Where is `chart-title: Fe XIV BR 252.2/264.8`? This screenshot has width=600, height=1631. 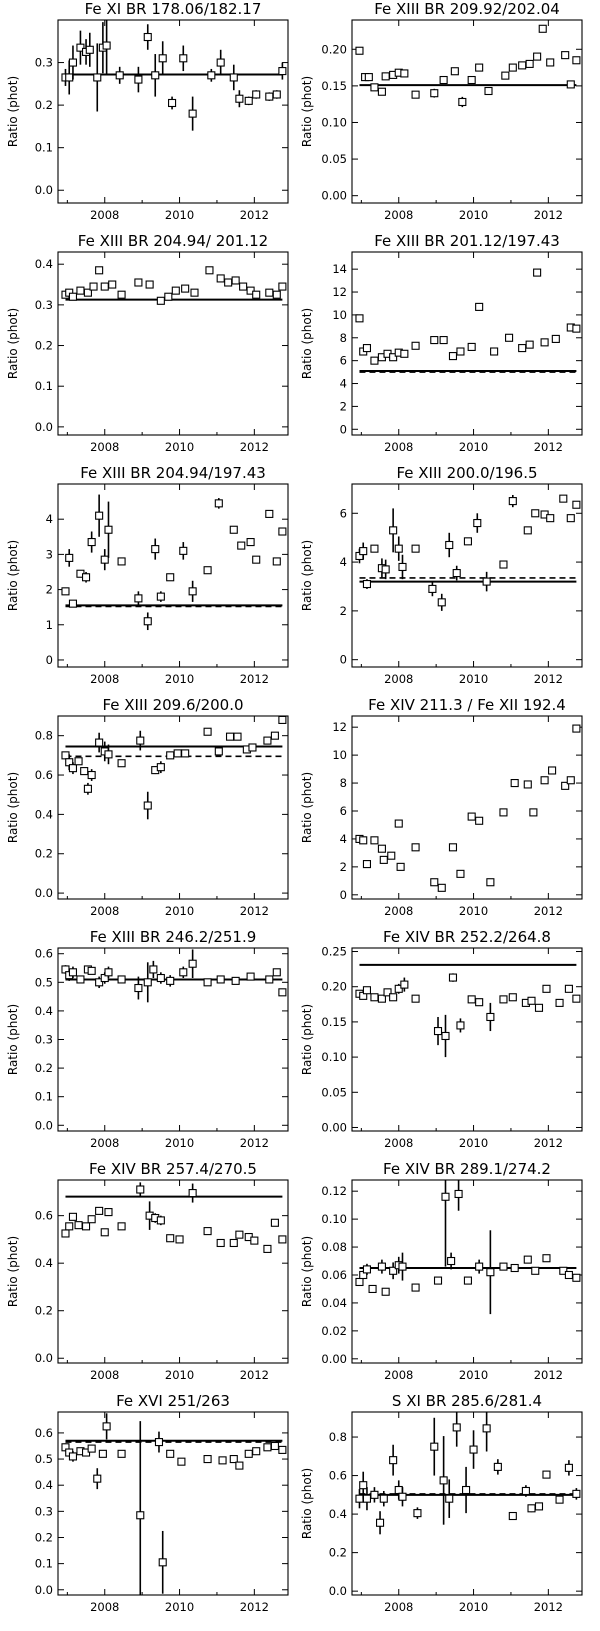
chart-title: Fe XIV BR 252.2/264.8 is located at coordinates (467, 937).